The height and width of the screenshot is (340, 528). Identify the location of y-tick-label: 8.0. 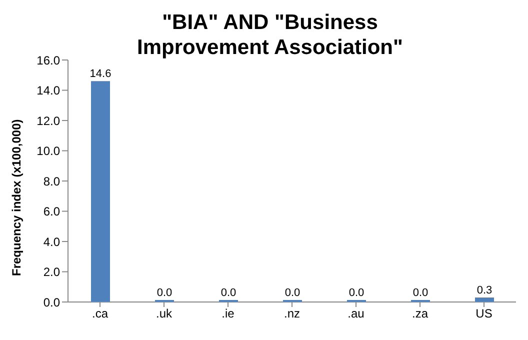
(51, 181).